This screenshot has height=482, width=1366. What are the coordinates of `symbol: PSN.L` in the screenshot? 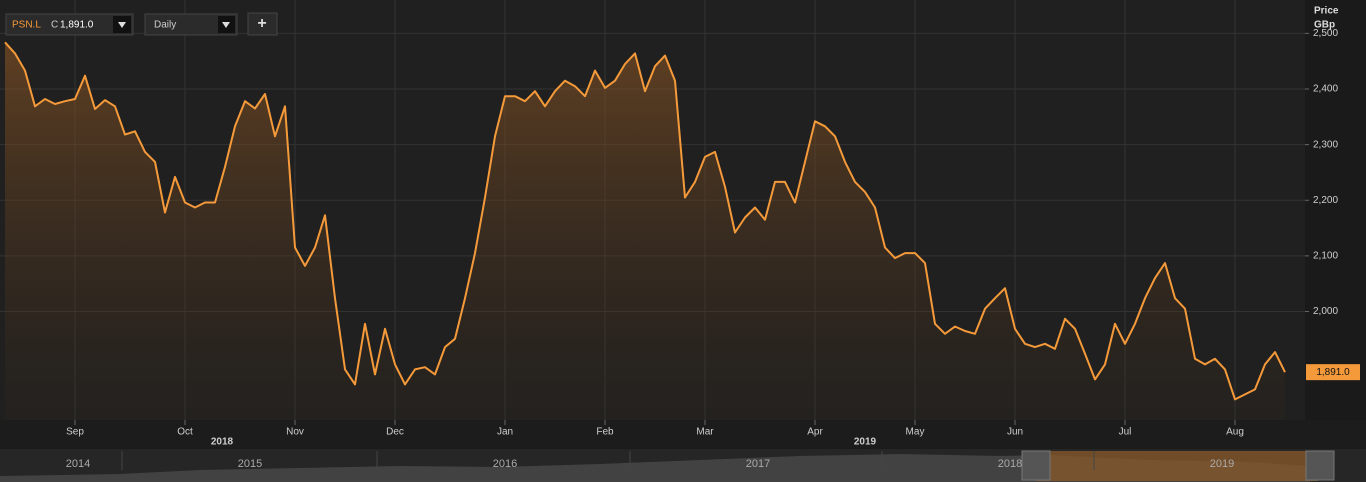 It's located at (26, 25).